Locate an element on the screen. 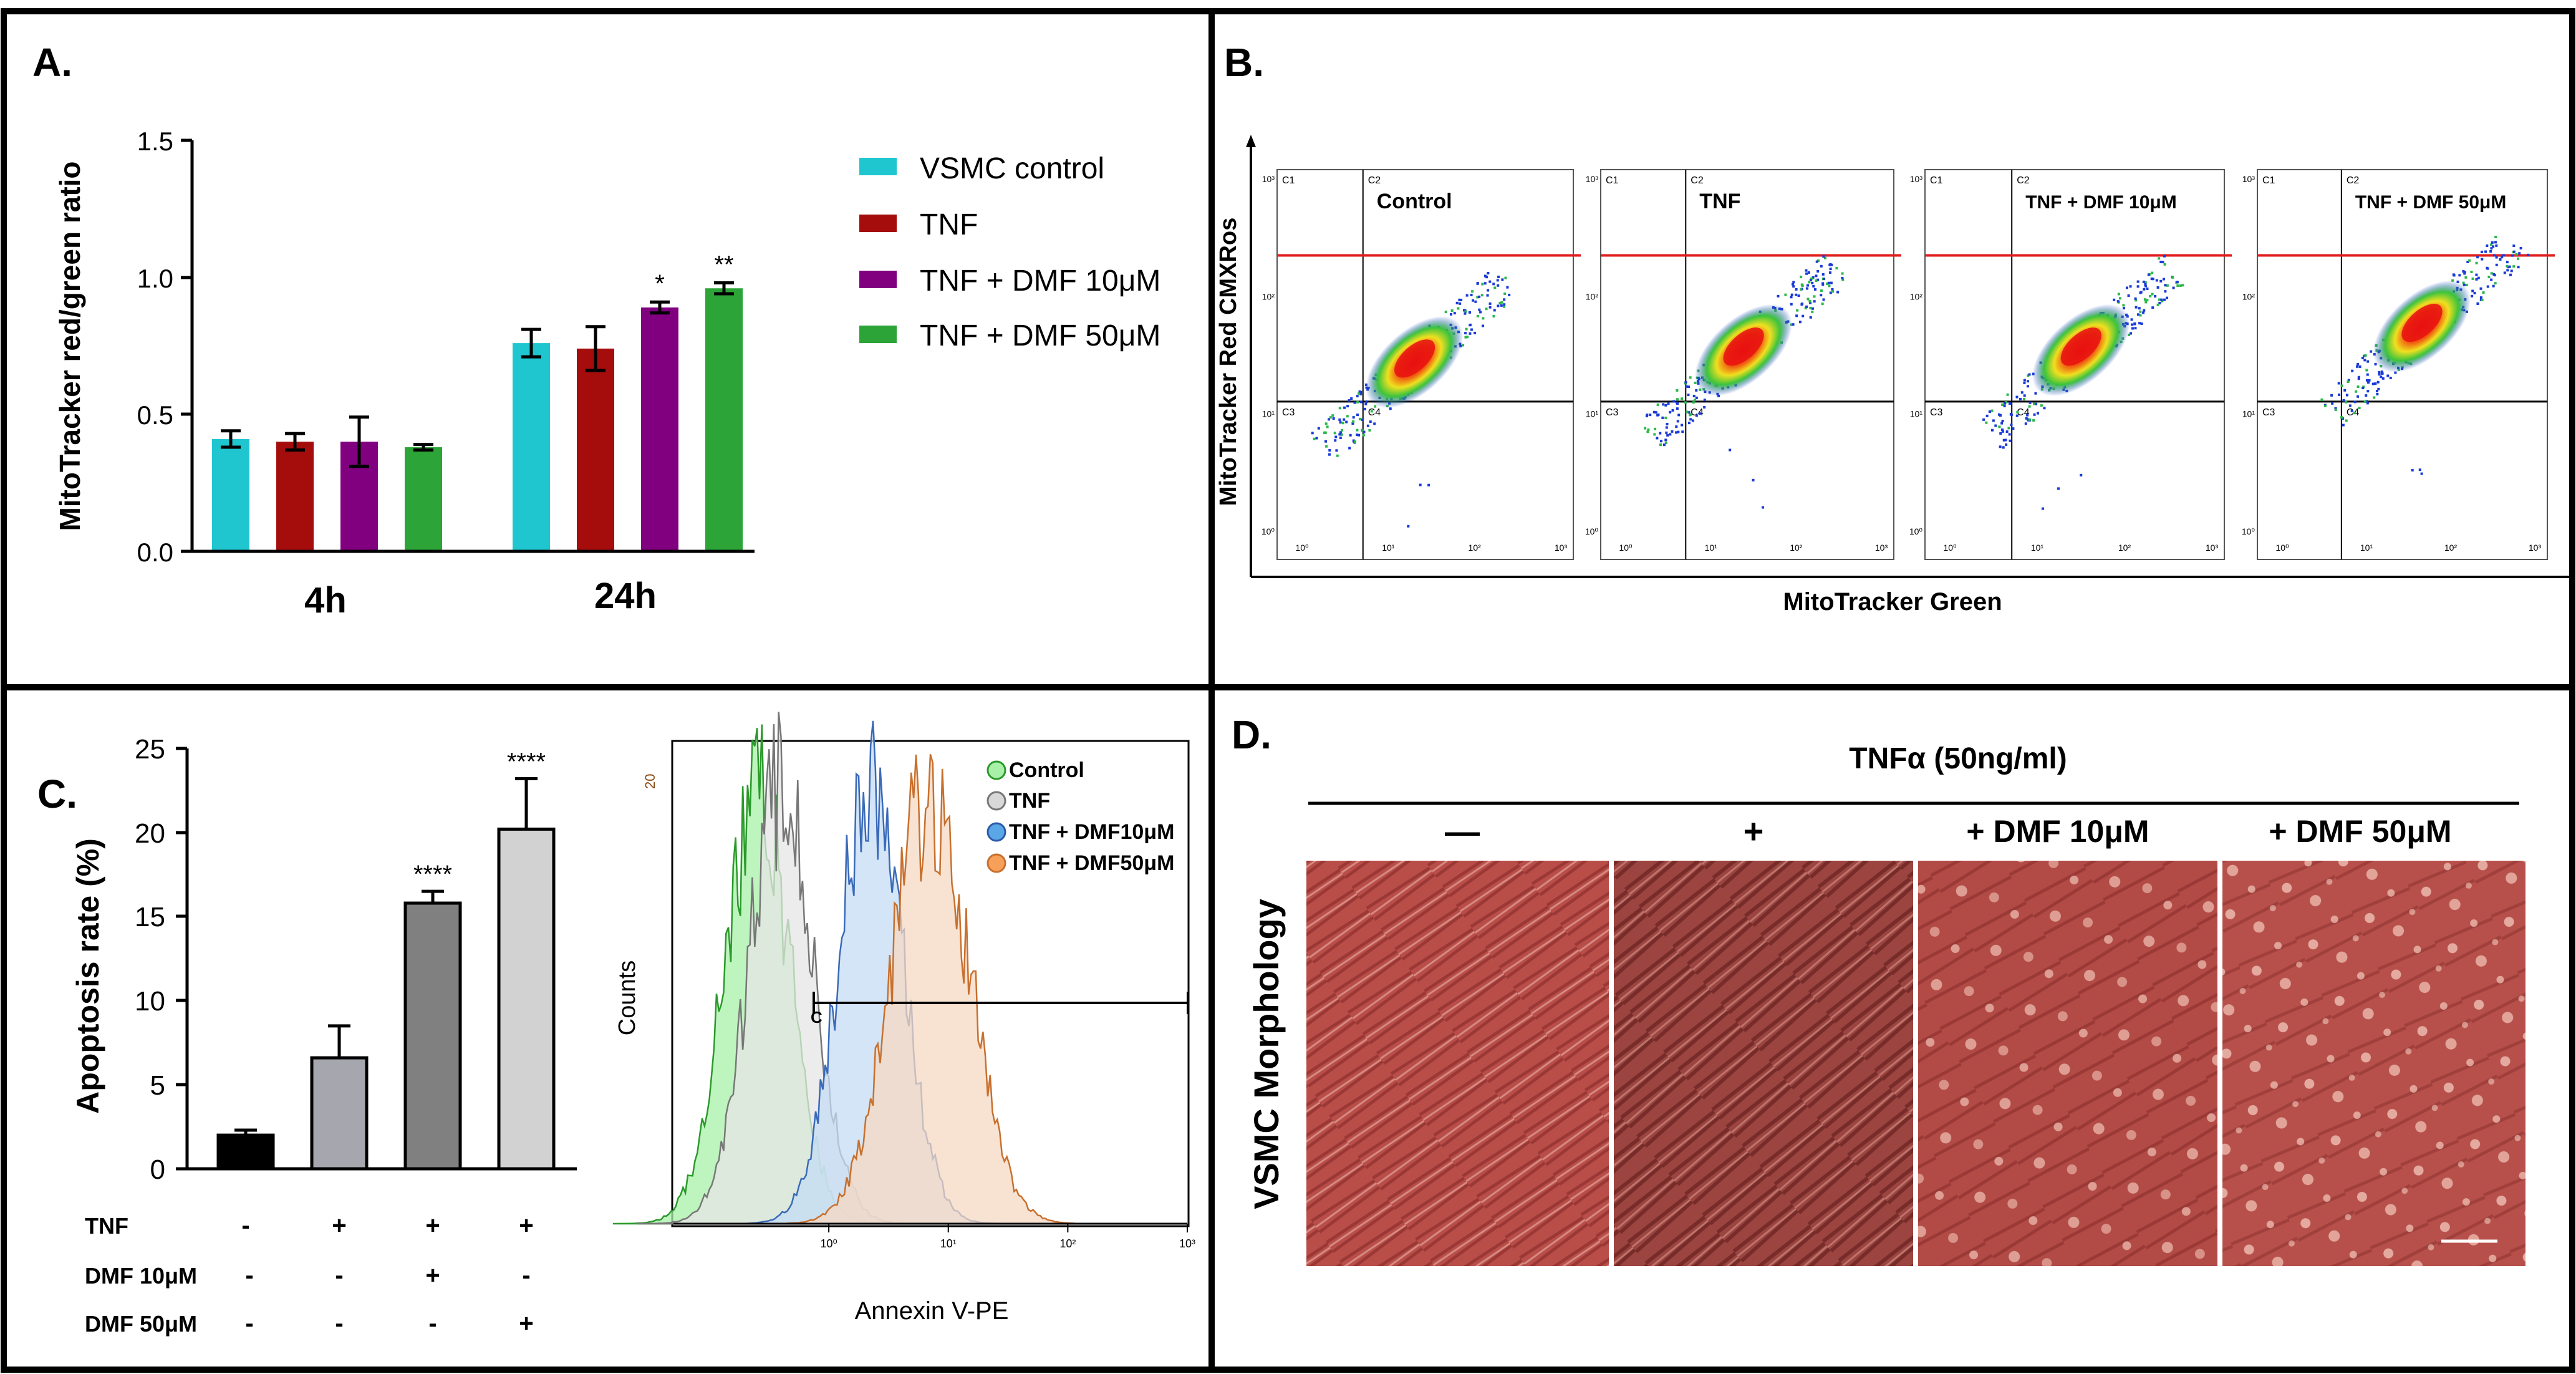  flow-ytick-0-0: 10⁰ is located at coordinates (1268, 531).